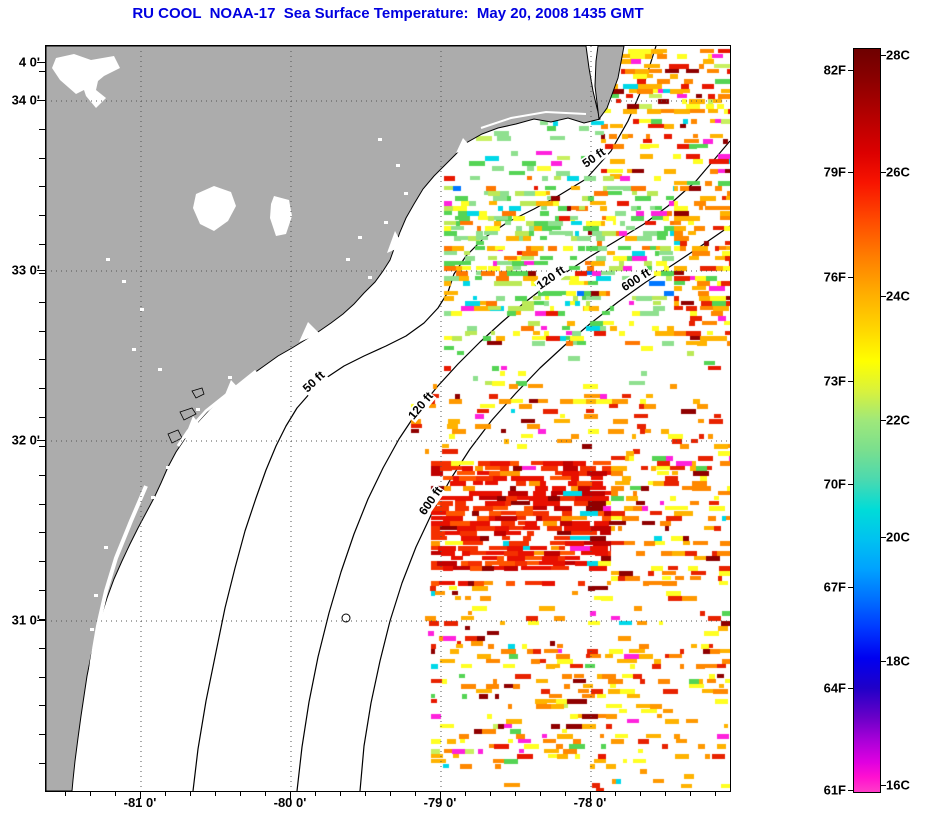  Describe the element at coordinates (834, 70) in the screenshot. I see `colorbar-fahrenheit-label: 82F` at that location.